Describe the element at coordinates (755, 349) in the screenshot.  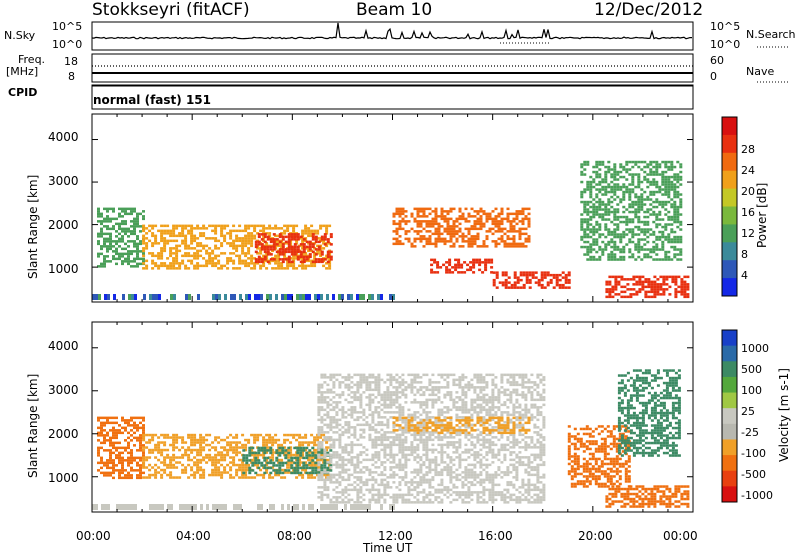
I see `velocity-cb-tick-1000: 1000` at that location.